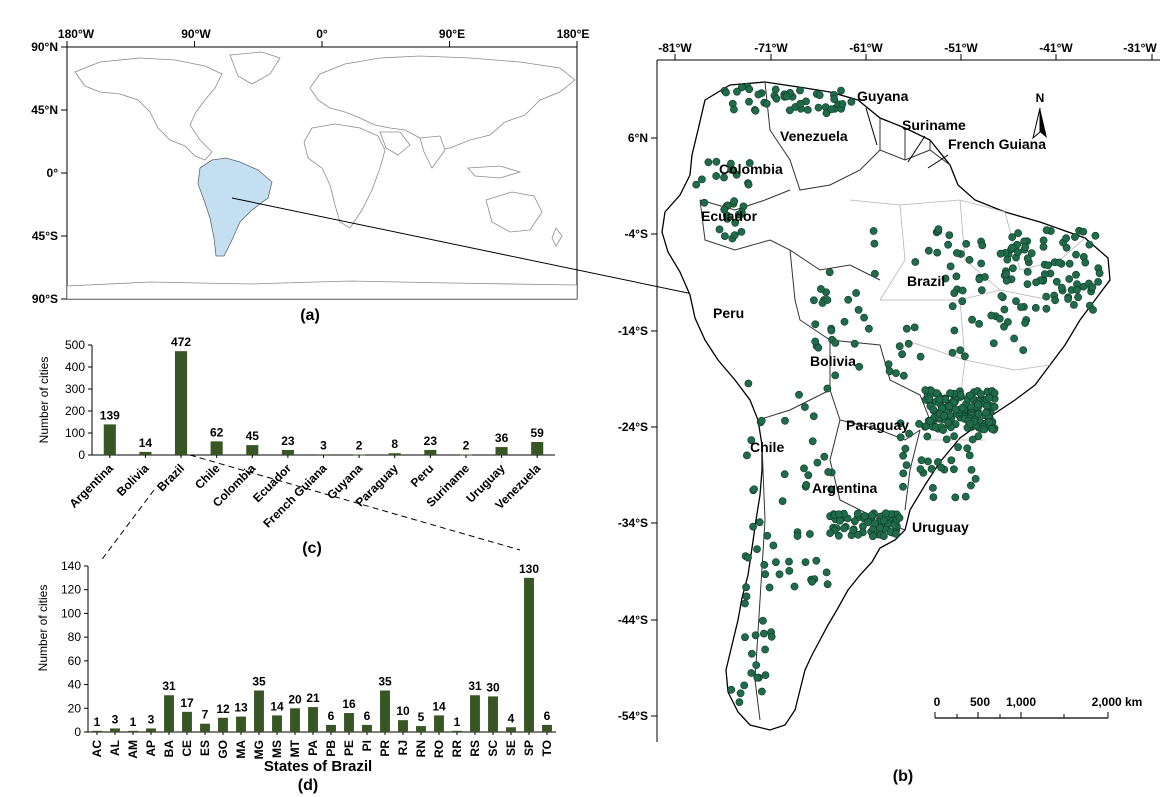 This screenshot has height=797, width=1170. I want to click on bar-al, so click(115, 730).